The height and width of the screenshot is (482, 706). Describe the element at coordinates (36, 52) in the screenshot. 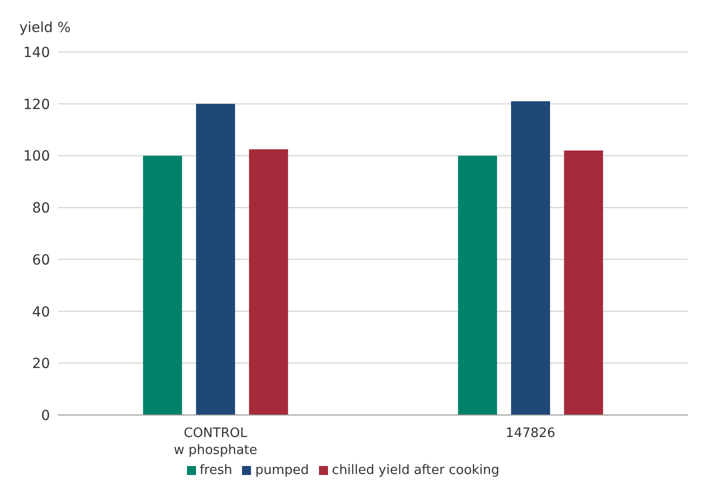

I see `y-tick-label: 140` at that location.